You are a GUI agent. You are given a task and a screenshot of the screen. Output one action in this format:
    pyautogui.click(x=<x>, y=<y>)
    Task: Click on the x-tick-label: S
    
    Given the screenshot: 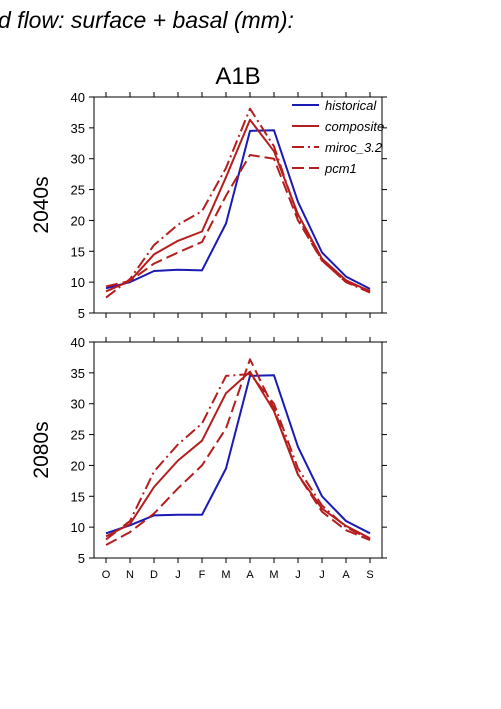 What is the action you would take?
    pyautogui.click(x=369, y=575)
    